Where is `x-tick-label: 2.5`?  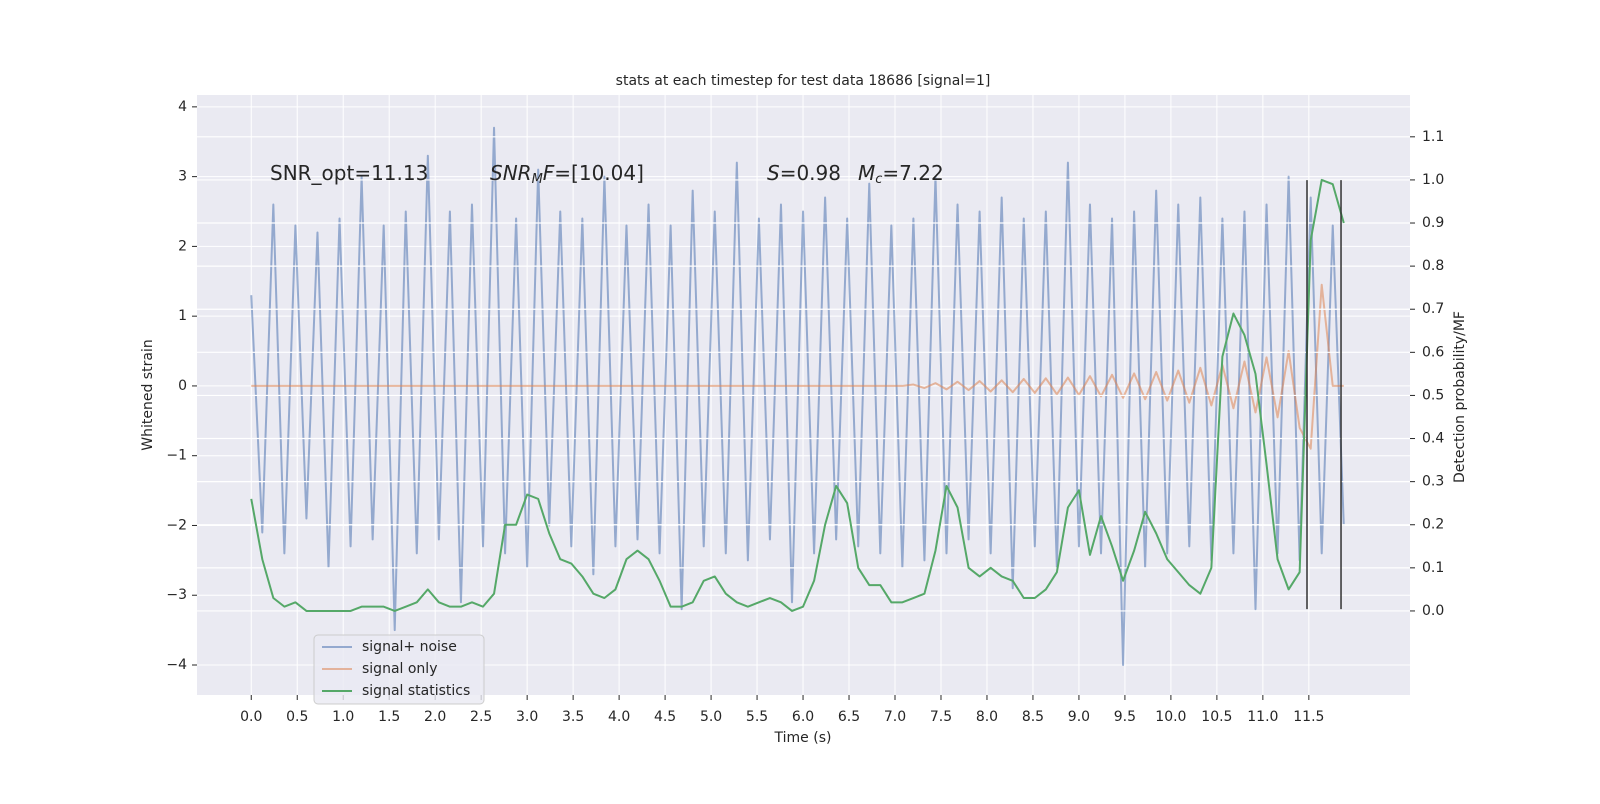 x-tick-label: 2.5 is located at coordinates (481, 717).